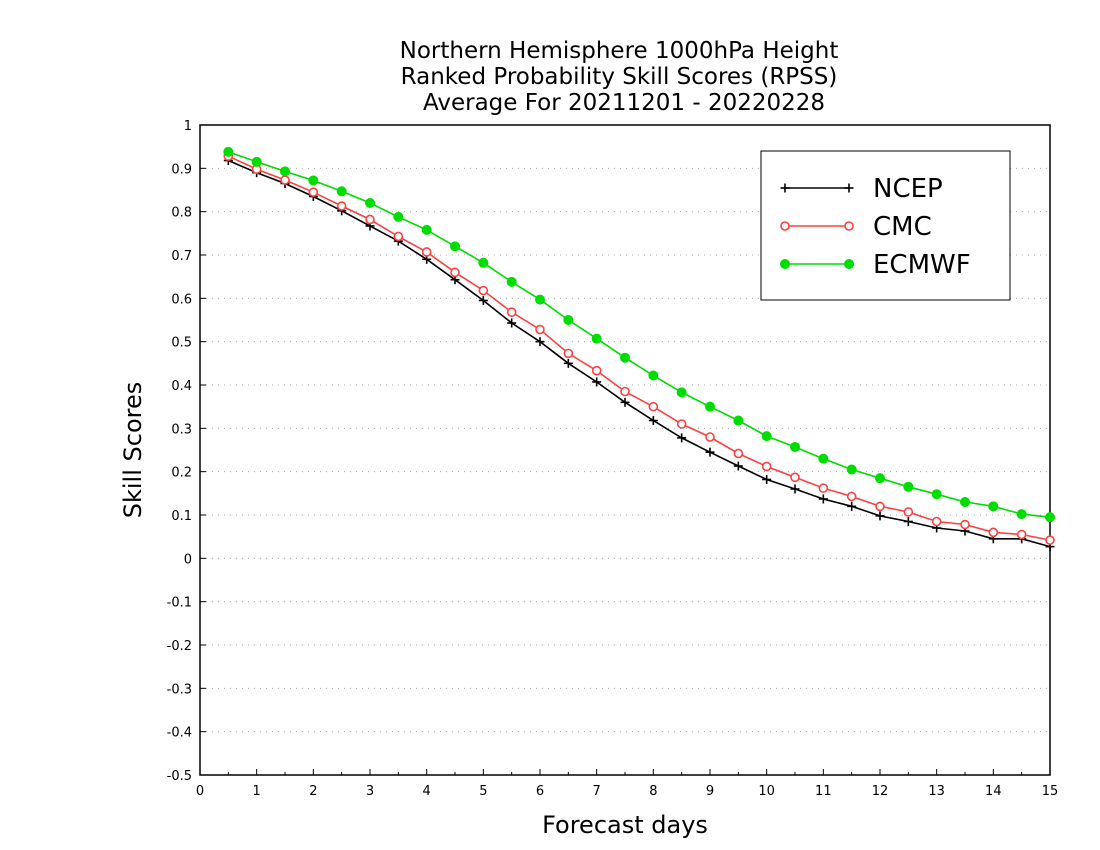 The height and width of the screenshot is (850, 1100). Describe the element at coordinates (179, 733) in the screenshot. I see `y-tick-label: -0.4` at that location.